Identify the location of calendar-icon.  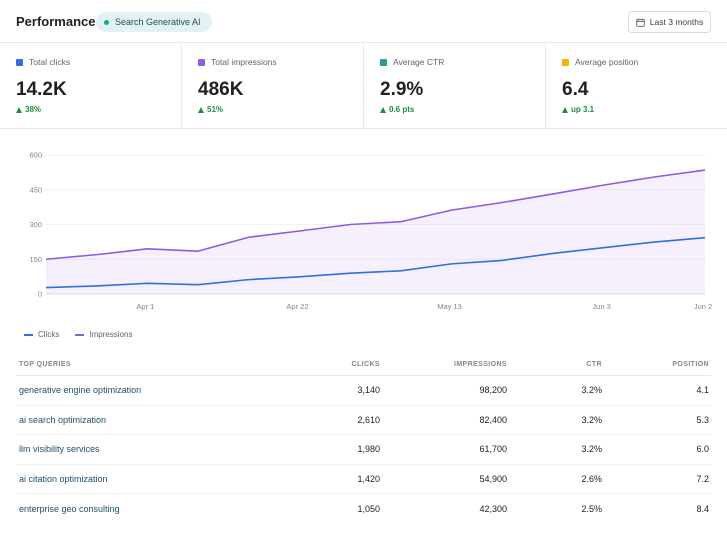
(640, 22).